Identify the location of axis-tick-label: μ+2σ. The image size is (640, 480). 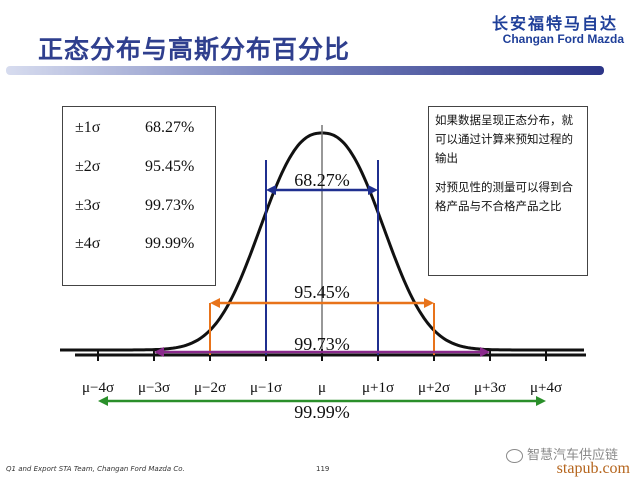
(434, 388).